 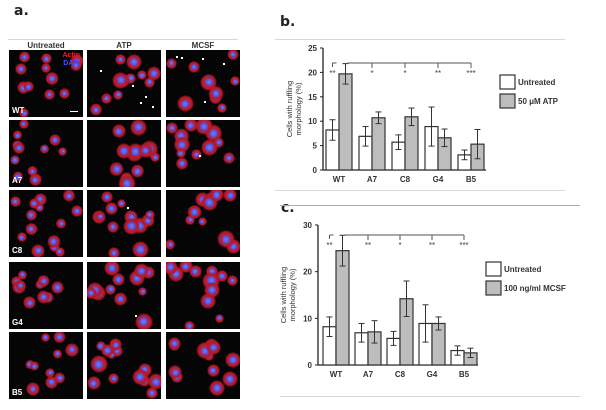 What do you see at coordinates (203, 153) in the screenshot?
I see `micrograph-a7-mcsf` at bounding box center [203, 153].